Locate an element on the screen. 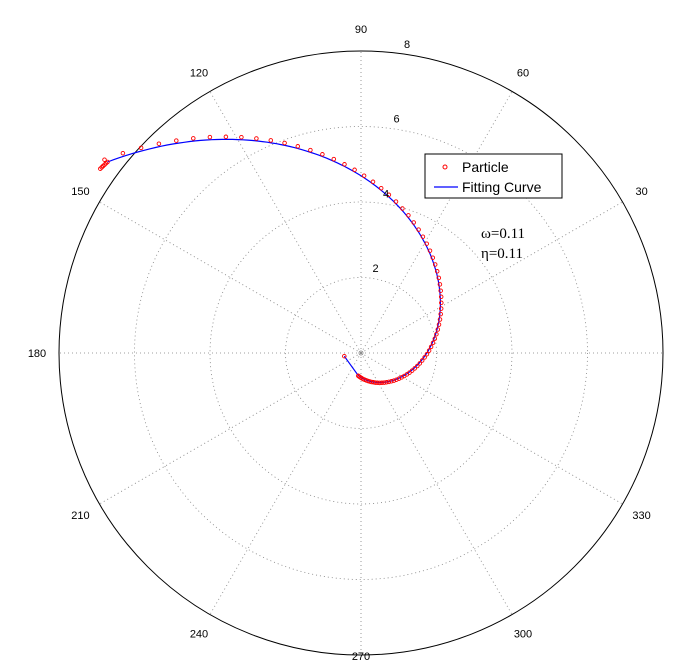 This screenshot has width=698, height=664. annotation-omega: ω=0.11 is located at coordinates (503, 234).